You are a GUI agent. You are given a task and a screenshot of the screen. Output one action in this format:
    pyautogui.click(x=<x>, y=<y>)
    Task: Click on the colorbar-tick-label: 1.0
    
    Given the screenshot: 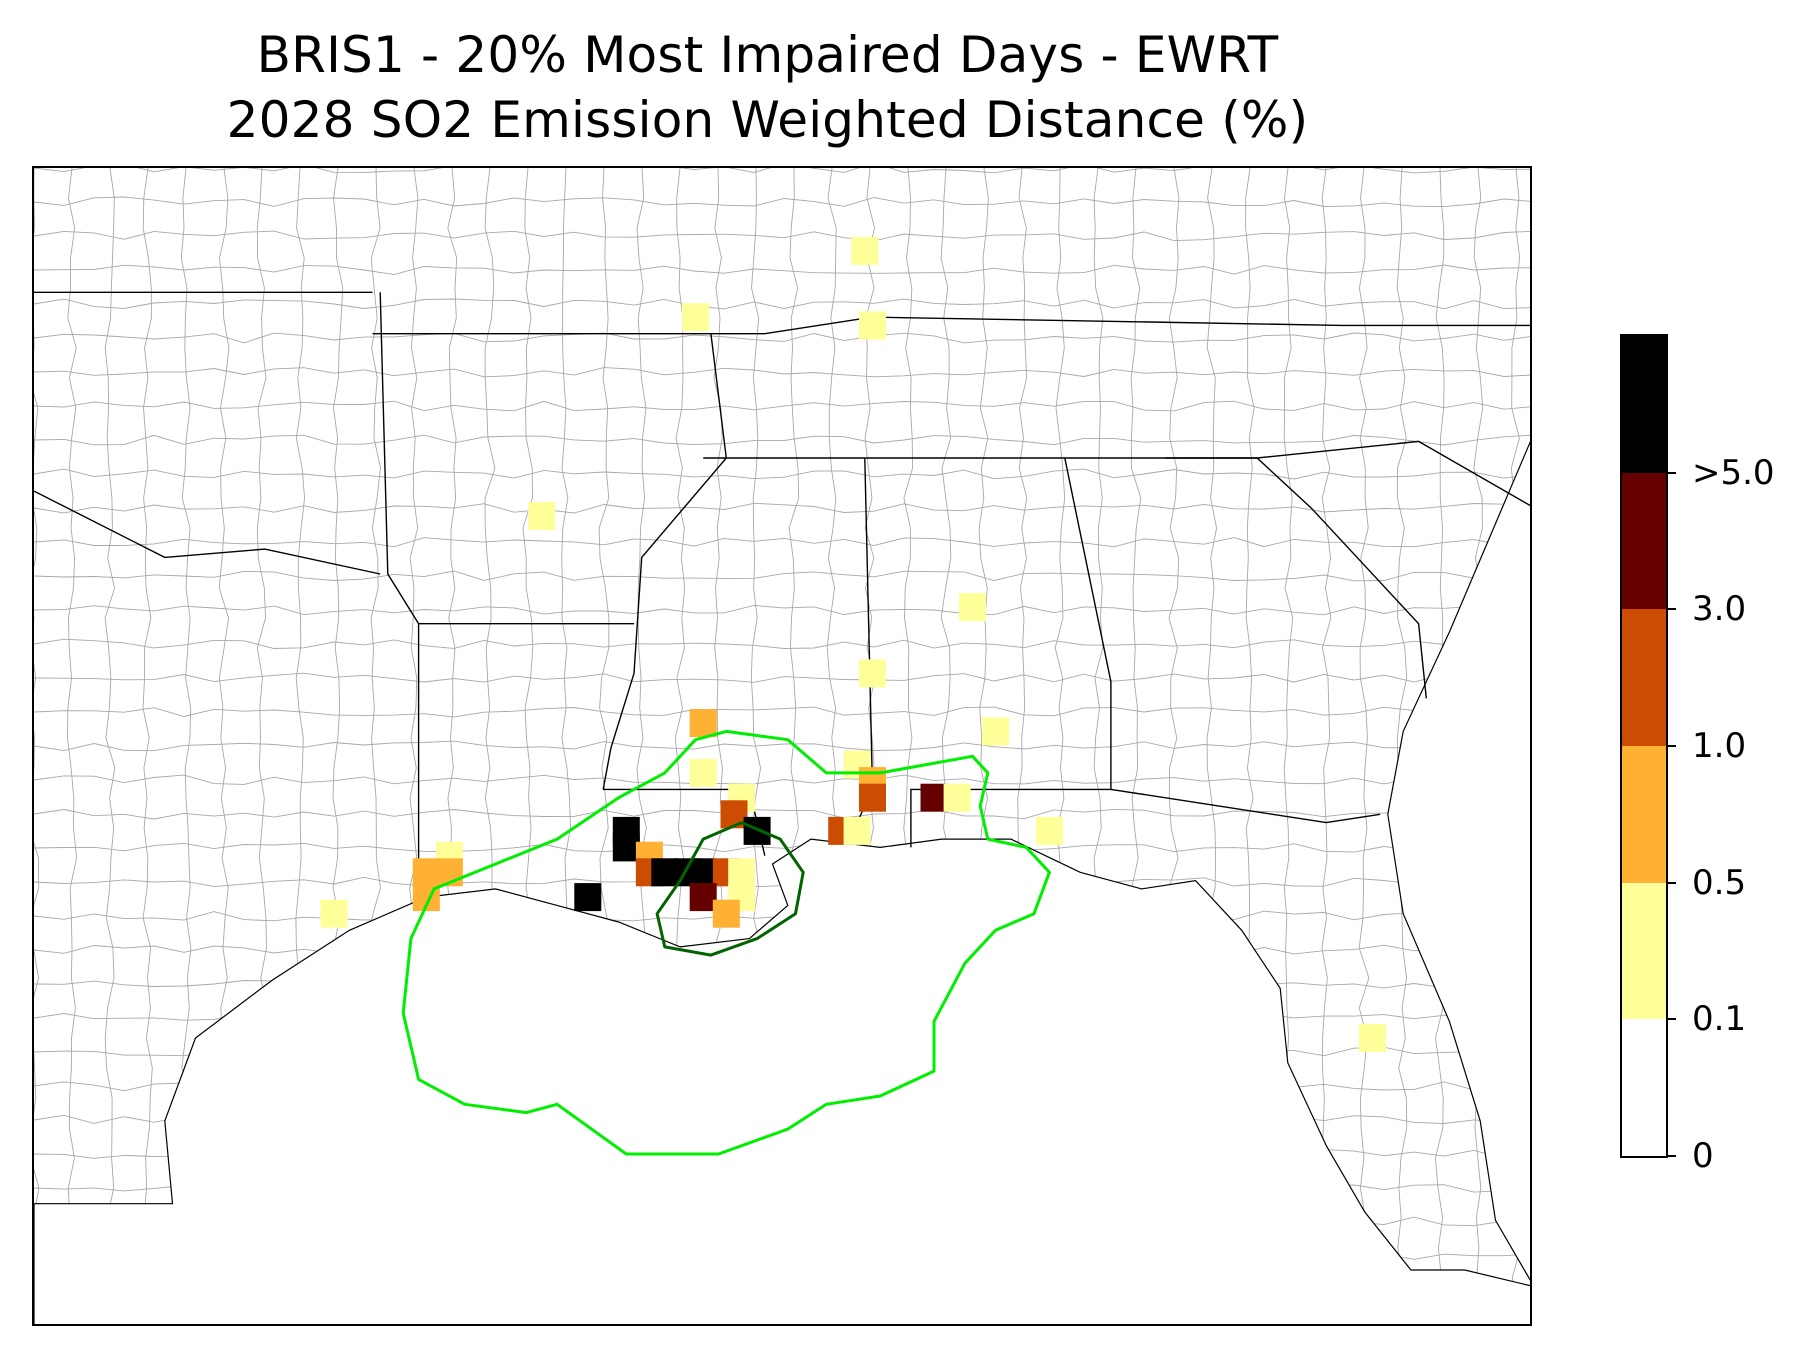 What is the action you would take?
    pyautogui.click(x=1719, y=746)
    